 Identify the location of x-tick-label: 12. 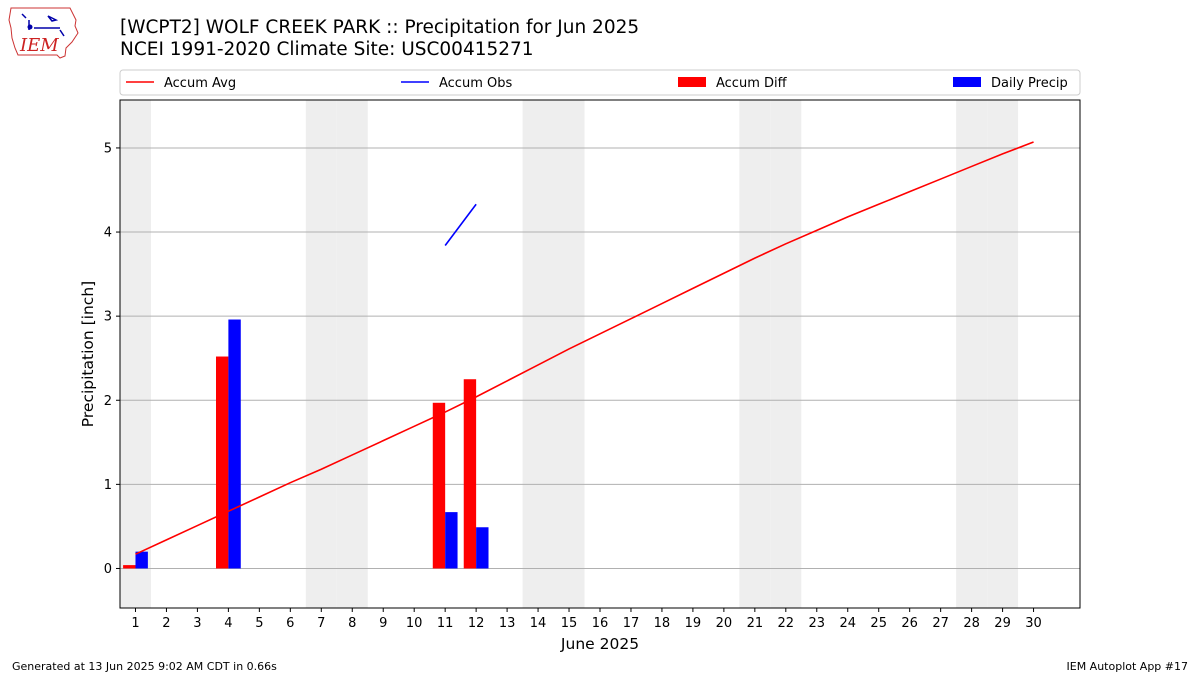
(476, 623).